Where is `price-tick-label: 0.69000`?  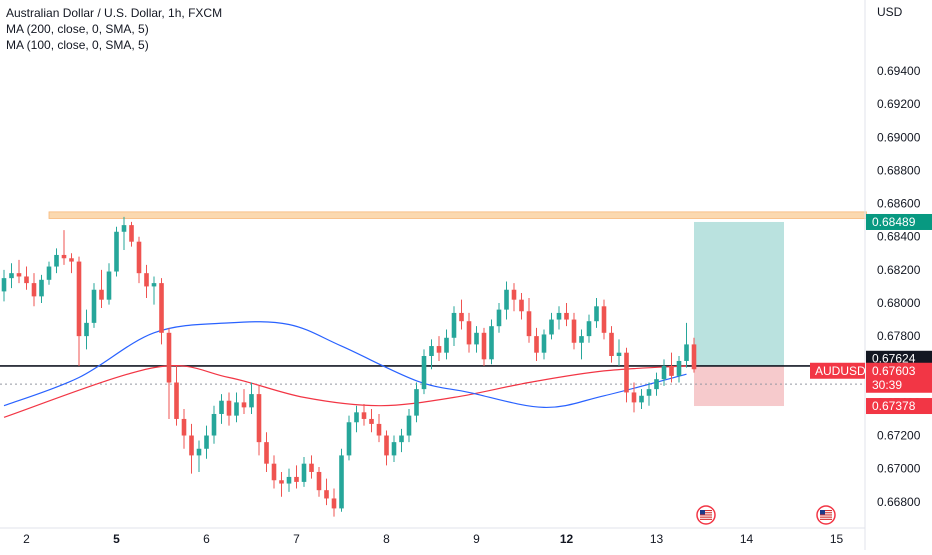
price-tick-label: 0.69000 is located at coordinates (899, 137).